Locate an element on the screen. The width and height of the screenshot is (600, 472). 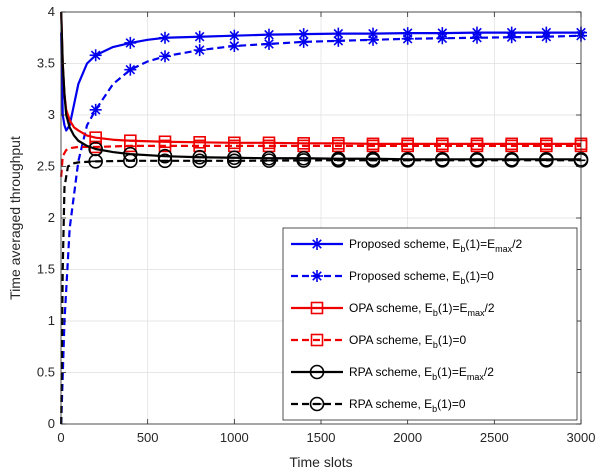
legend-entry: Proposed scheme, Eb(1)=Emax/2 is located at coordinates (406, 245).